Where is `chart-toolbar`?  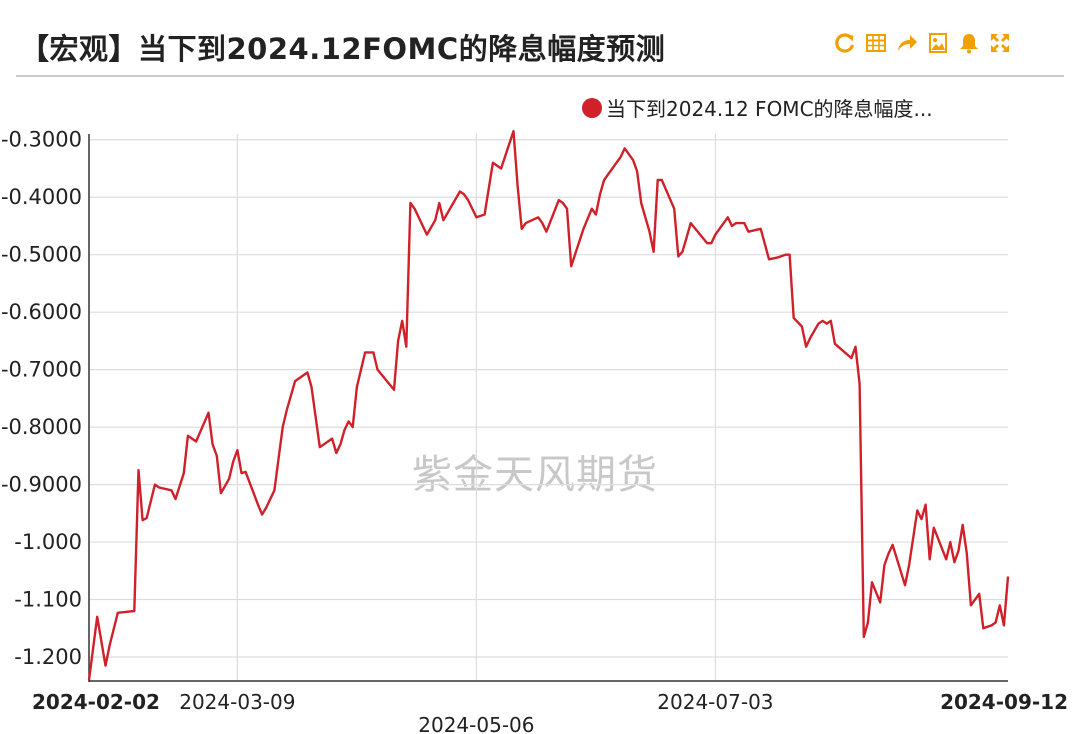
chart-toolbar is located at coordinates (922, 43).